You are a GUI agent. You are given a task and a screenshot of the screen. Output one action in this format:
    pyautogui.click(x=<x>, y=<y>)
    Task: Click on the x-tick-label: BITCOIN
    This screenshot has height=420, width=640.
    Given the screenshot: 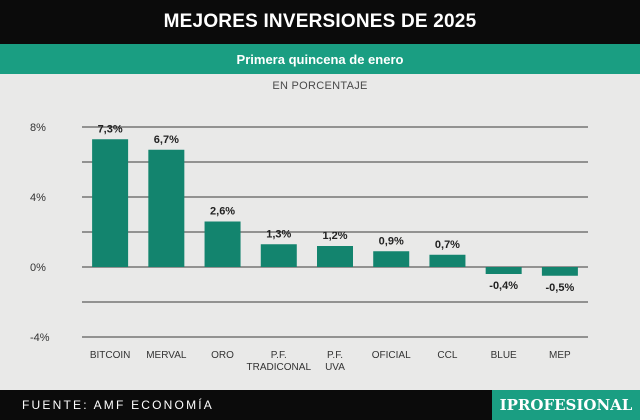 What is the action you would take?
    pyautogui.click(x=110, y=355)
    